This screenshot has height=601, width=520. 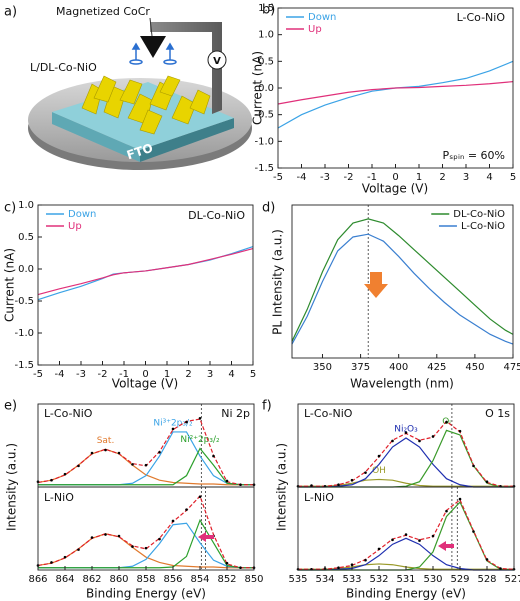 I want to click on spin-arrows, so click(x=153, y=53).